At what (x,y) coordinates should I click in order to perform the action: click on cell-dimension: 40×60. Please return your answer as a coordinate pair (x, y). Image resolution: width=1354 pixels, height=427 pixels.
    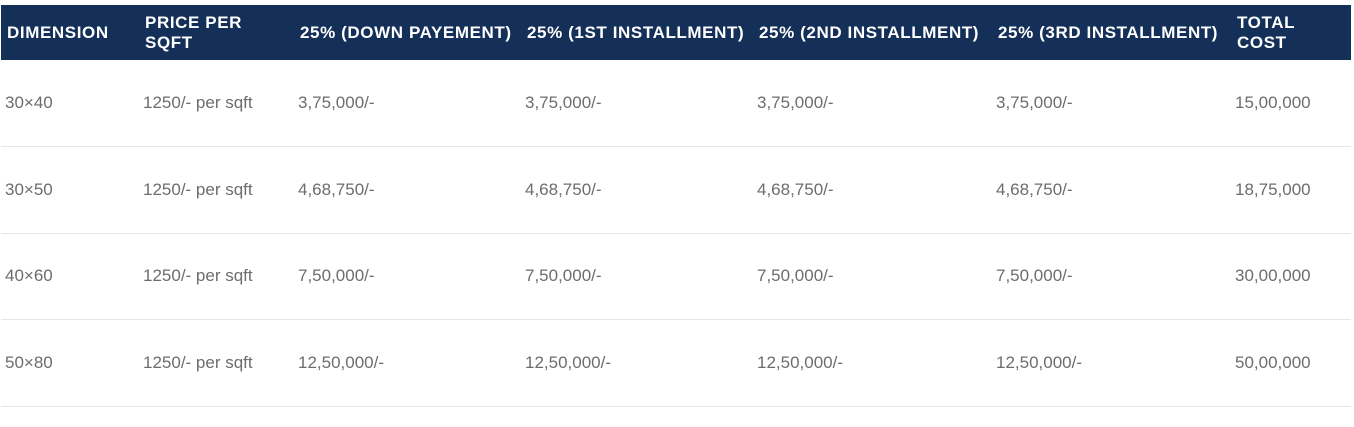
    Looking at the image, I should click on (29, 276).